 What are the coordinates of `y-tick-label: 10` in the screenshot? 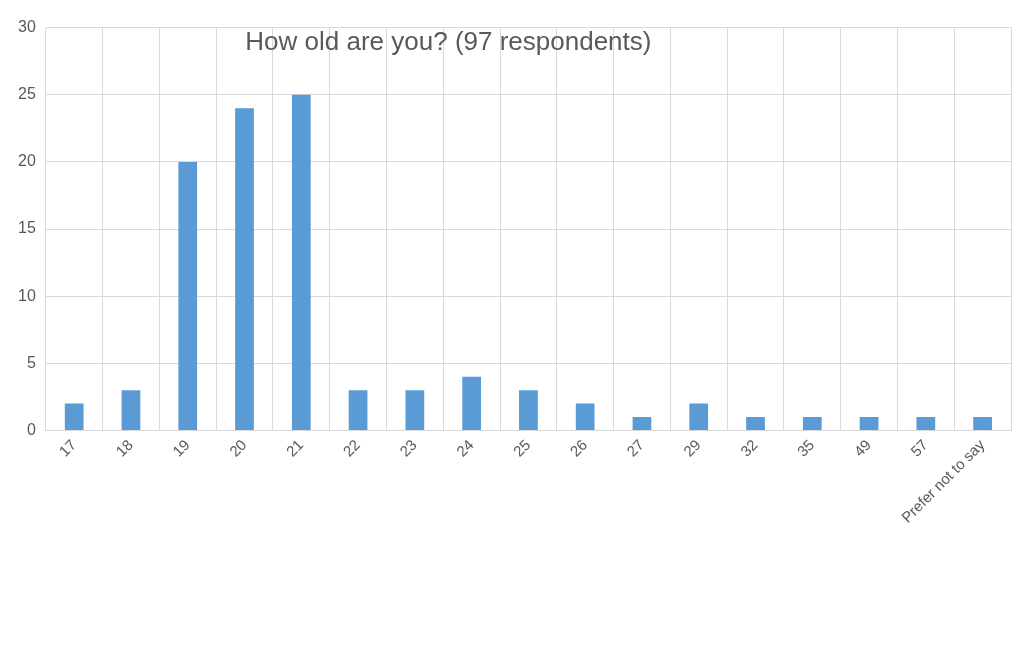 It's located at (27, 295).